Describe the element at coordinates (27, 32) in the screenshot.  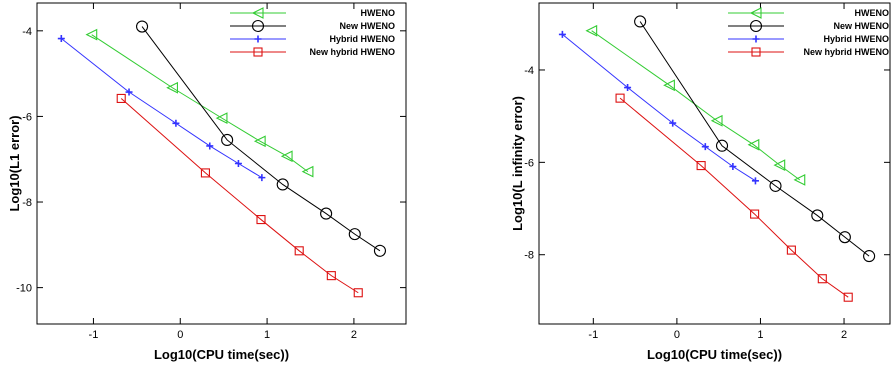
I see `y-tick-label: -4` at that location.